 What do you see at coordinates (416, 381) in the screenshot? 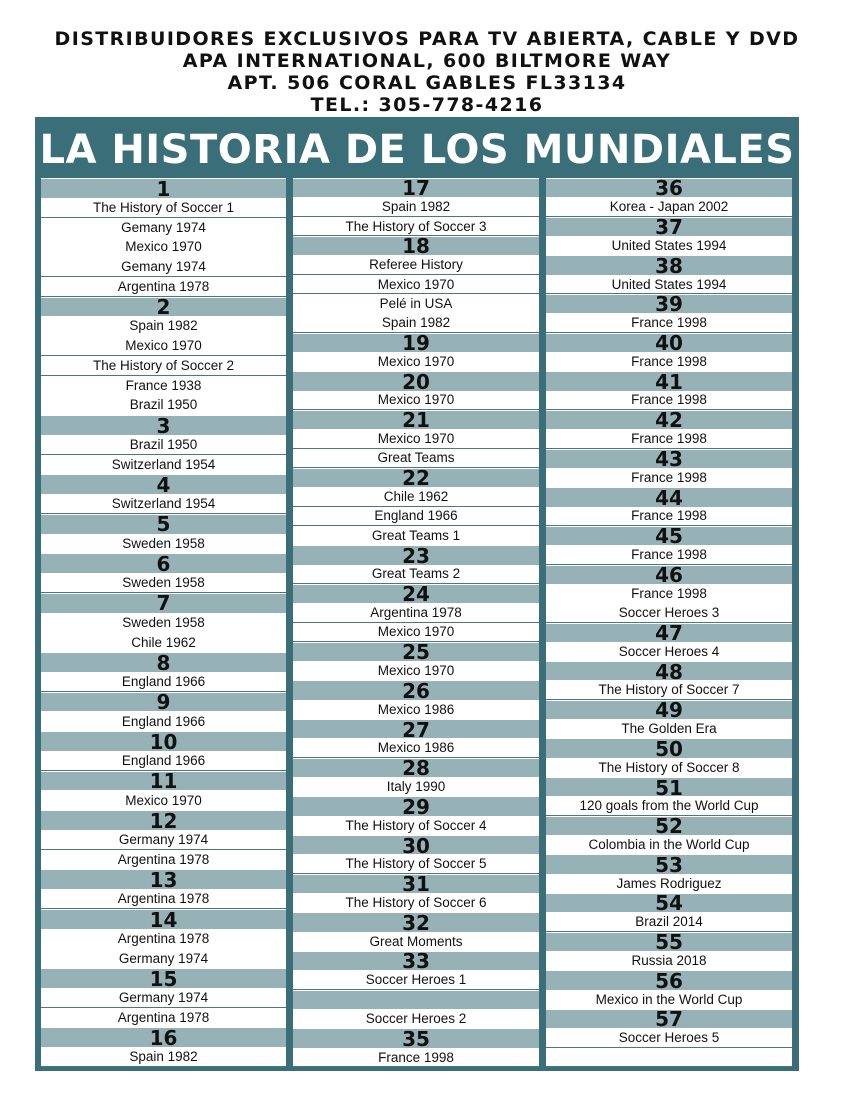
I see `volume-number: 20` at bounding box center [416, 381].